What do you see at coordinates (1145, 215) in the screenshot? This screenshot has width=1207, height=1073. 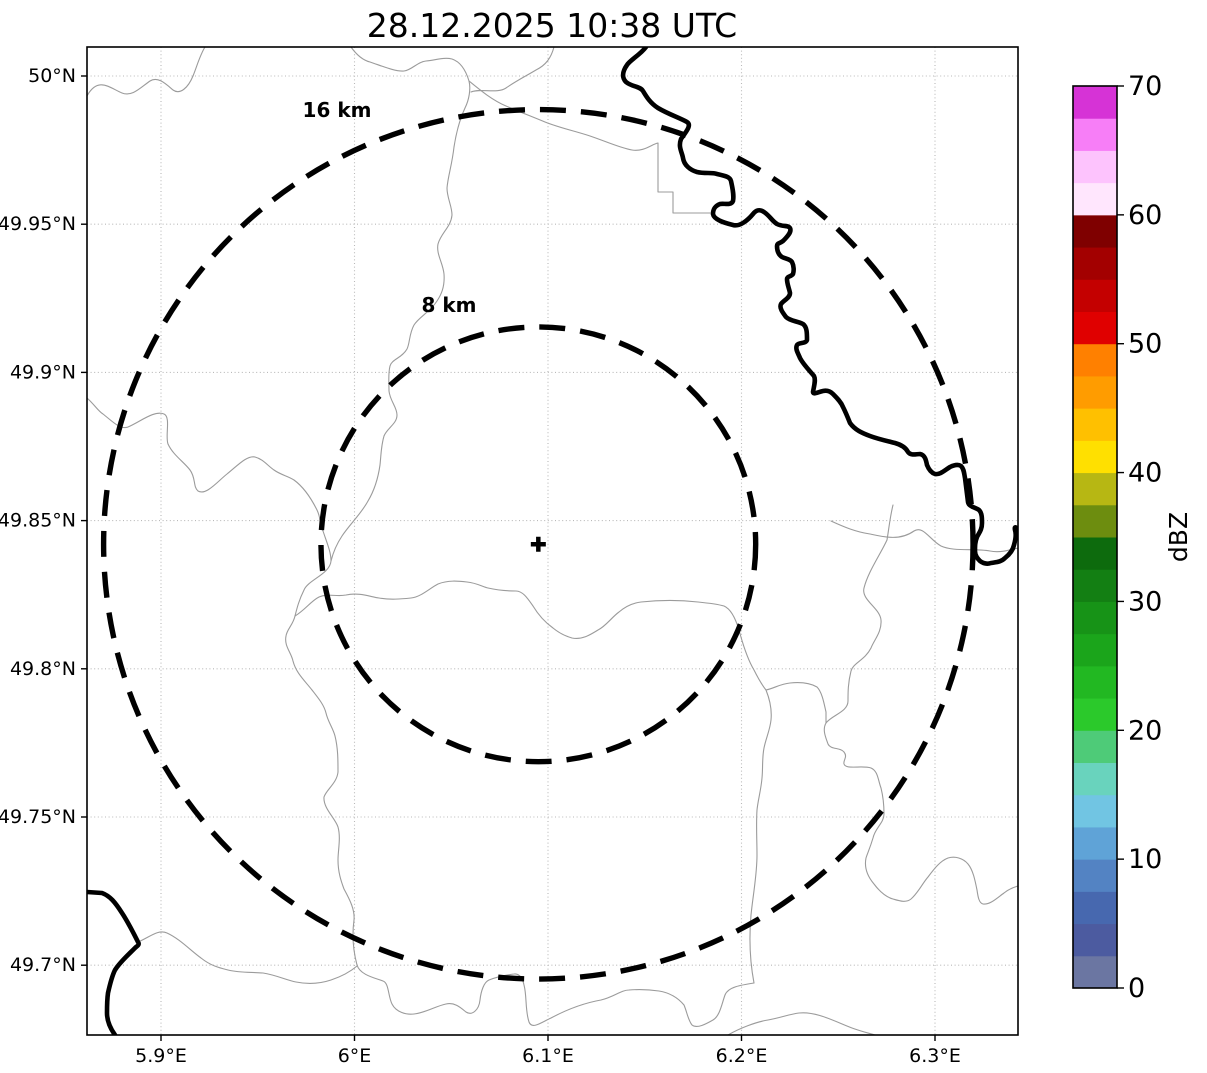 I see `colorbar-tick-label: 60` at bounding box center [1145, 215].